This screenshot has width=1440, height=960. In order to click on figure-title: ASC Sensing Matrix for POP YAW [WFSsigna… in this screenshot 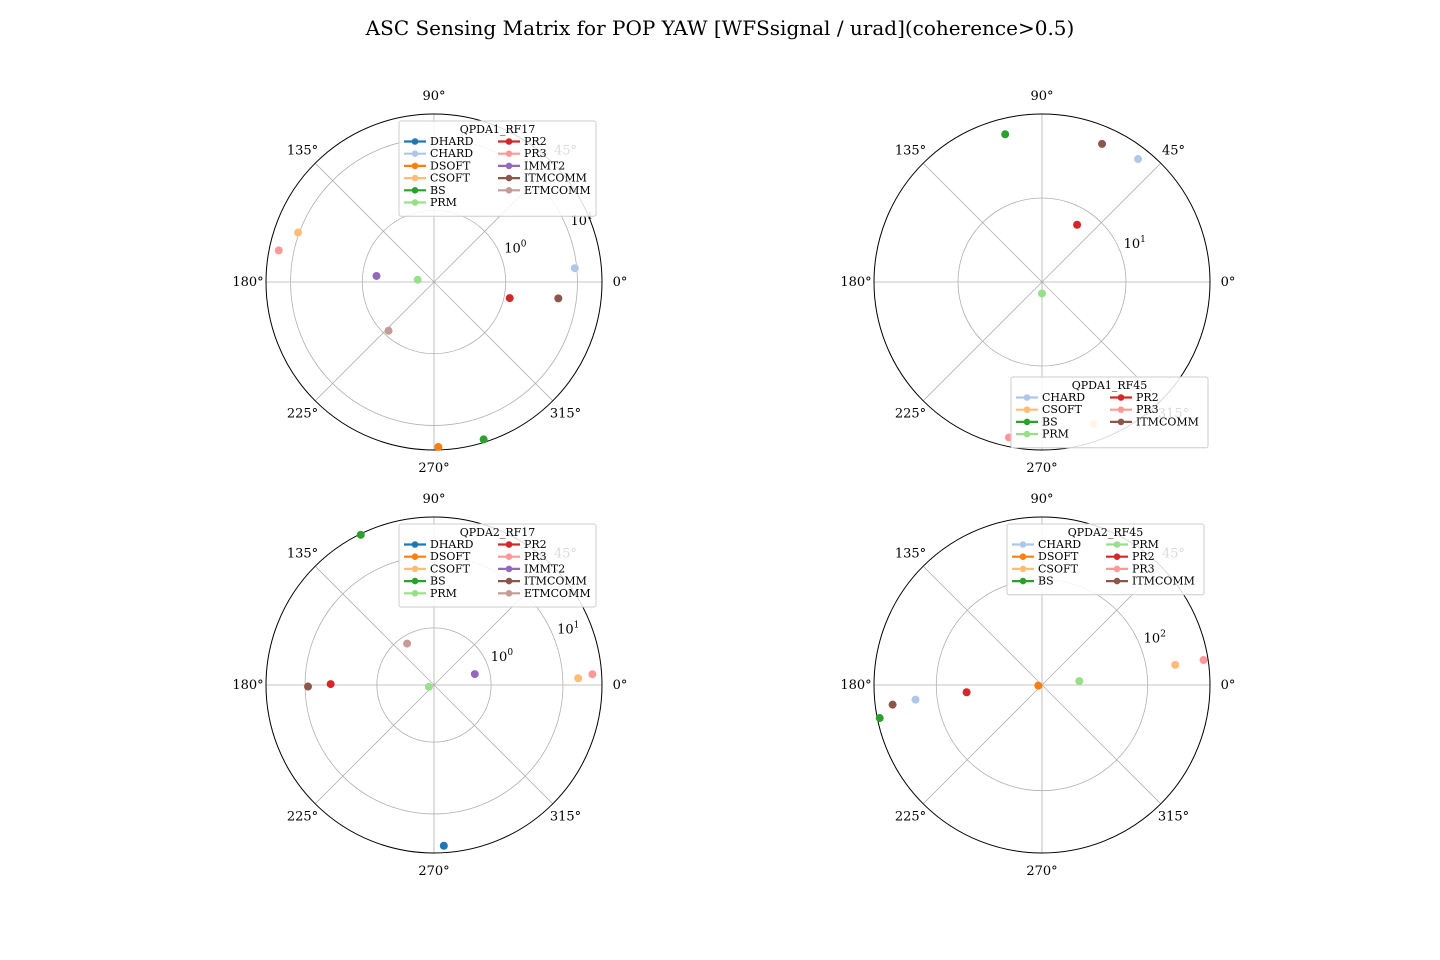, I will do `click(720, 28)`.